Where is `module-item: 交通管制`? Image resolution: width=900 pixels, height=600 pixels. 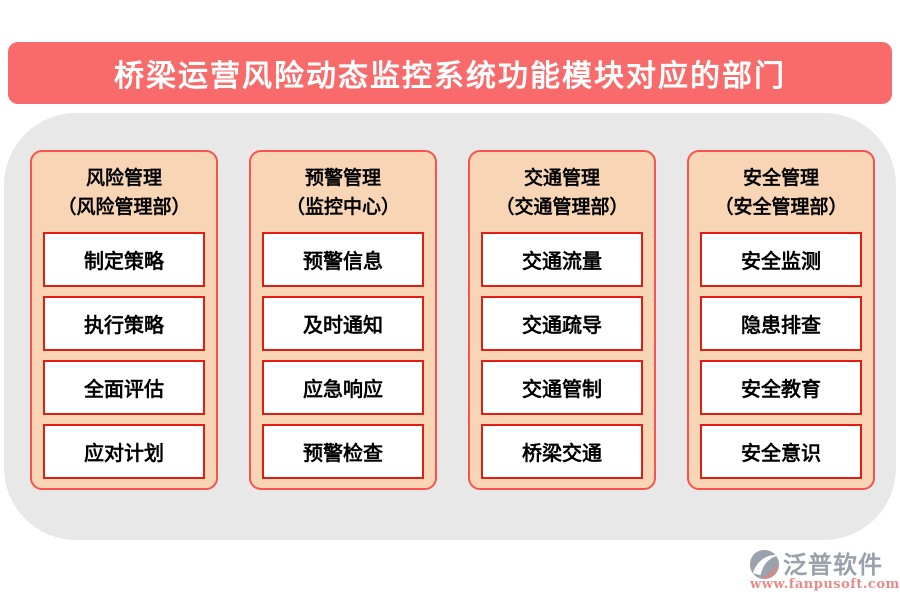 module-item: 交通管制 is located at coordinates (562, 387).